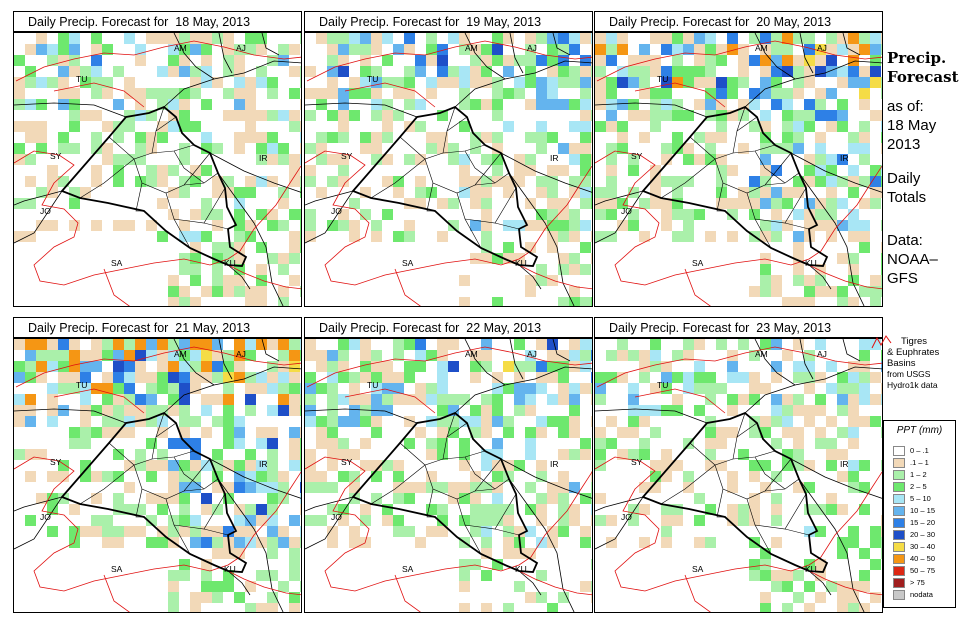 Image resolution: width=971 pixels, height=635 pixels. What do you see at coordinates (637, 156) in the screenshot?
I see `country-label: SY` at bounding box center [637, 156].